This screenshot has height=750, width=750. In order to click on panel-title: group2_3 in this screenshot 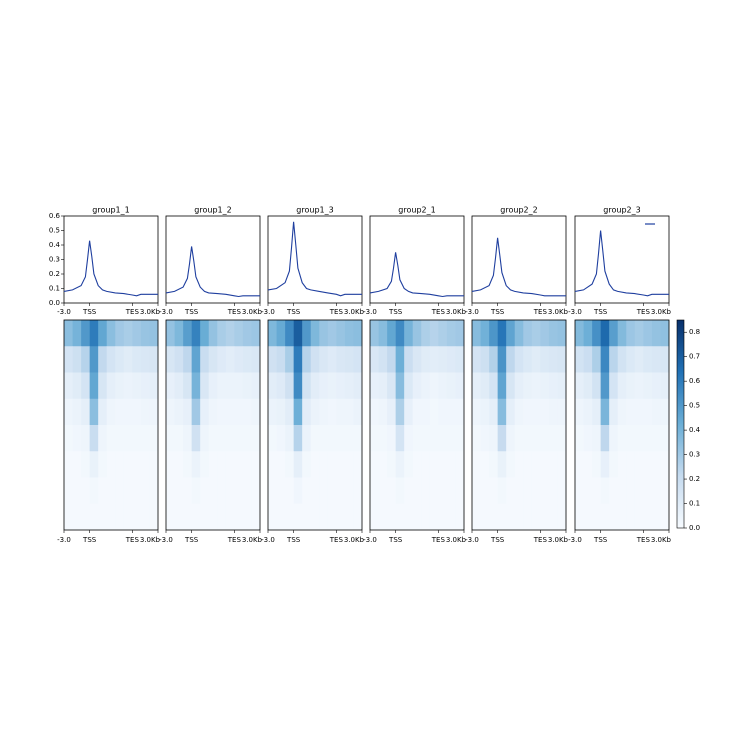, I will do `click(621, 210)`.